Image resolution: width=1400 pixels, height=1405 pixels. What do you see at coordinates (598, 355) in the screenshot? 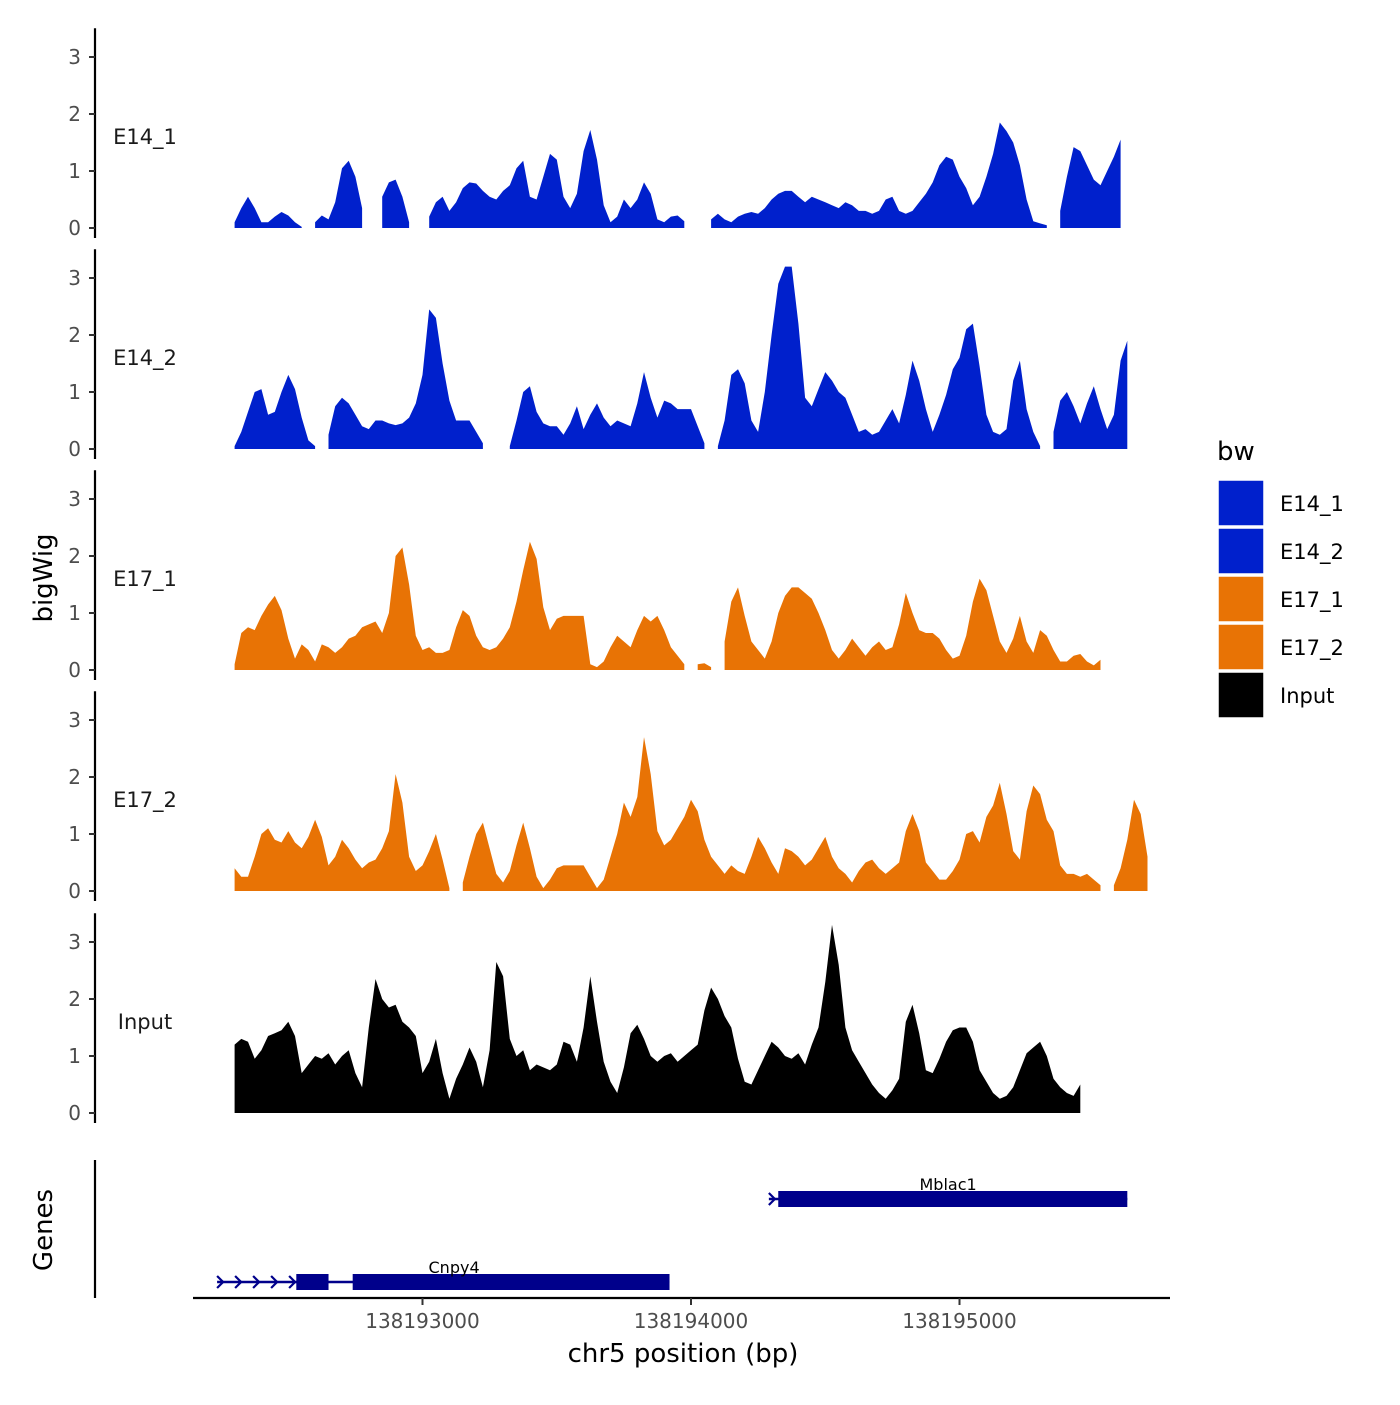
I see `track-E14_2: 0 1 2 3 E14_2` at bounding box center [598, 355].